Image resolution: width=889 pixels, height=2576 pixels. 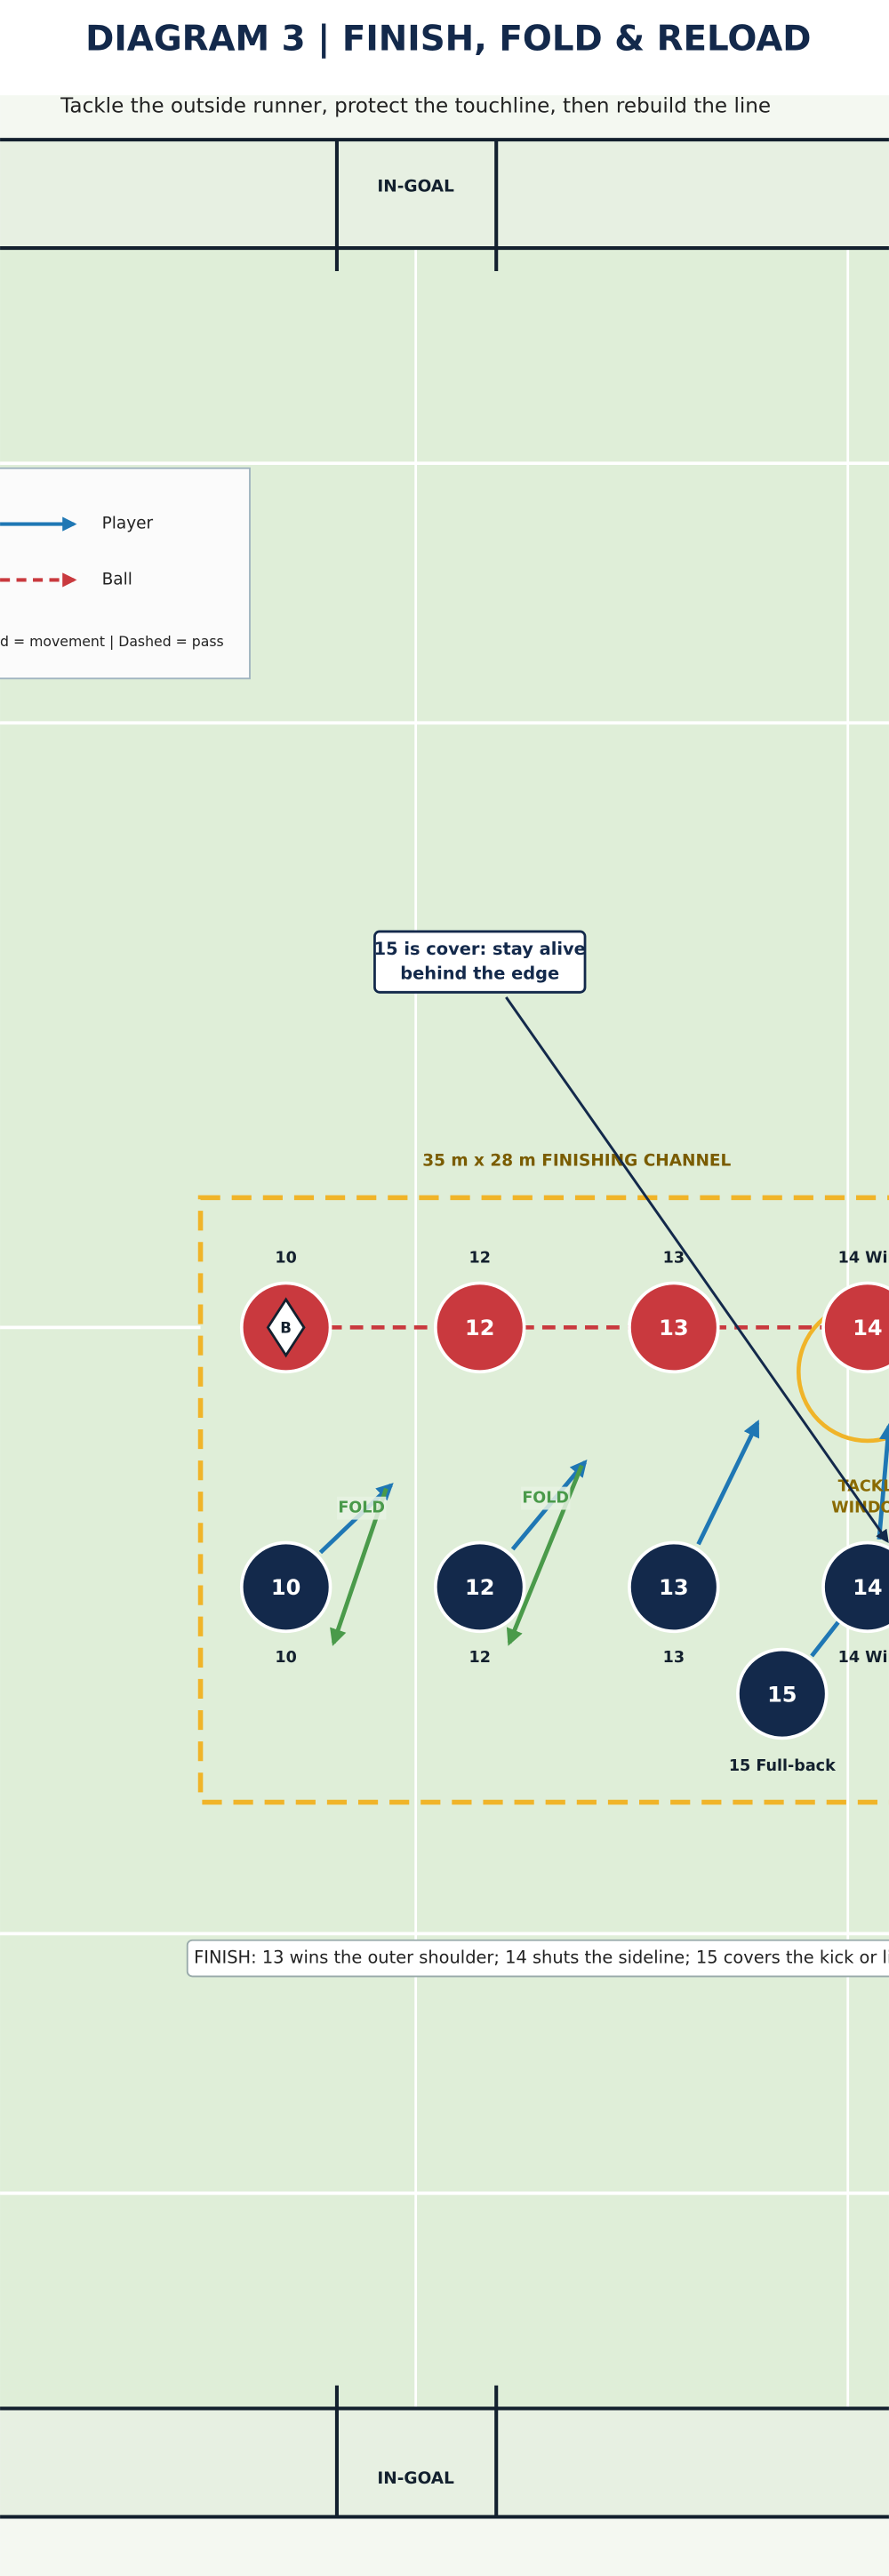 I want to click on header-bg, so click(x=444, y=48).